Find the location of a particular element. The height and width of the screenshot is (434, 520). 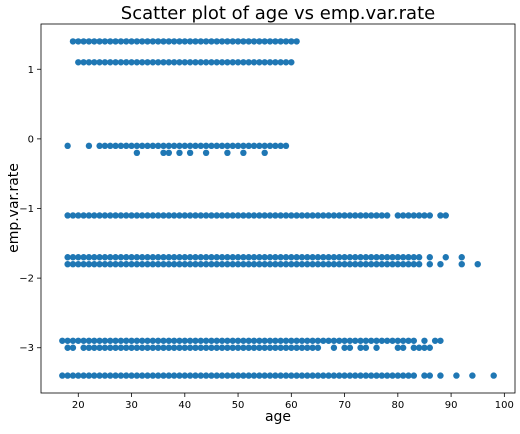

x-tick-label: 40 is located at coordinates (184, 405).